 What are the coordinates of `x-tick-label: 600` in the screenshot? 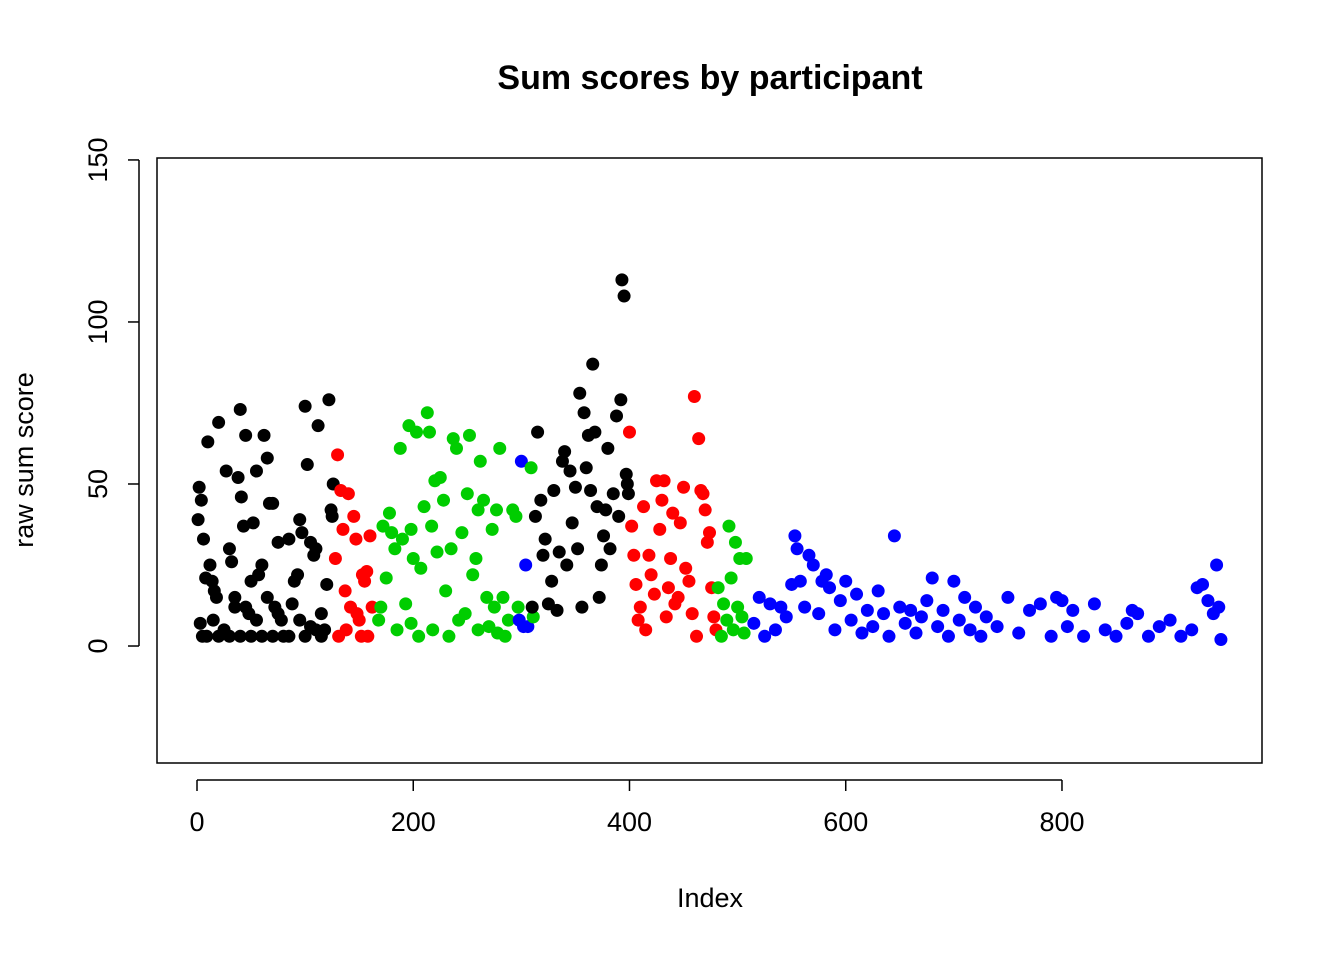 It's located at (845, 822).